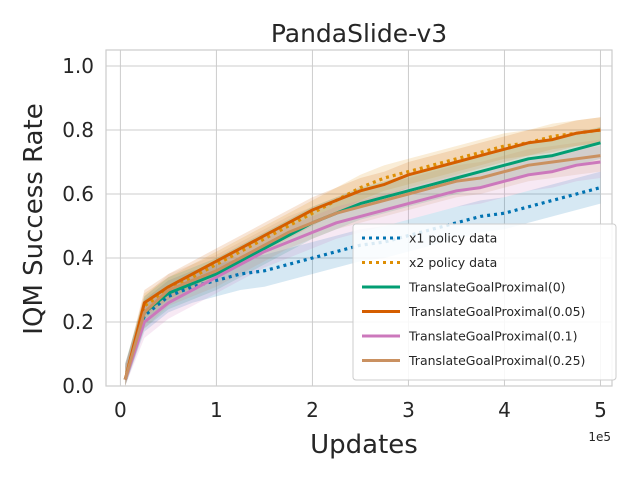  Describe the element at coordinates (78, 322) in the screenshot. I see `y-tick-label: 0.2` at that location.